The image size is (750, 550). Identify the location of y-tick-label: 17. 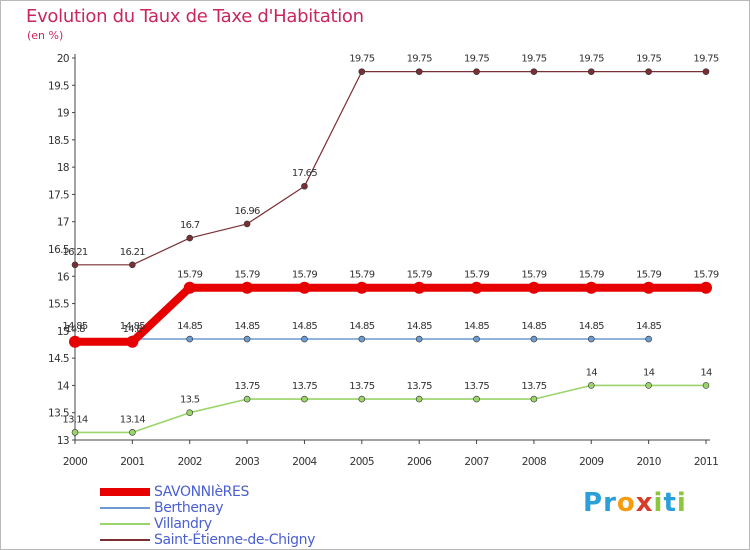
(63, 223).